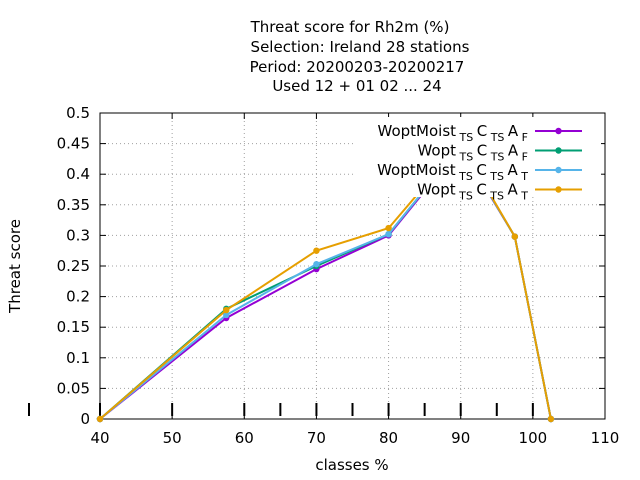 This screenshot has width=640, height=480. I want to click on x-tick-label: 50, so click(172, 438).